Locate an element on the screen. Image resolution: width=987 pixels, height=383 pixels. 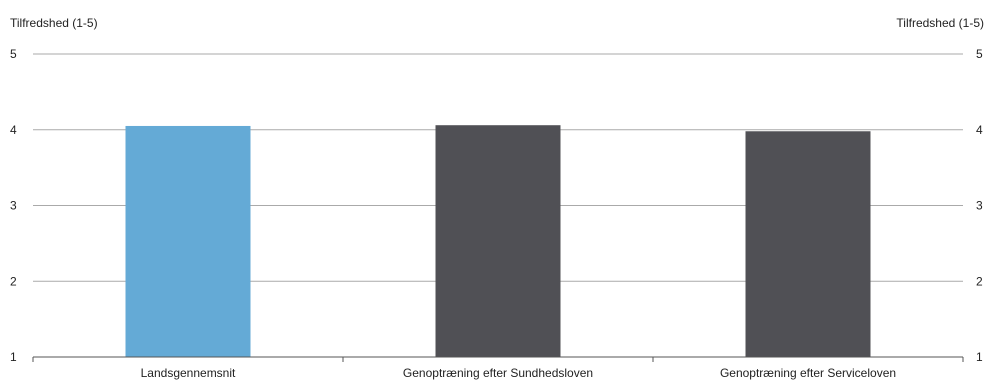
y-tick-left-5: 5 is located at coordinates (13, 54).